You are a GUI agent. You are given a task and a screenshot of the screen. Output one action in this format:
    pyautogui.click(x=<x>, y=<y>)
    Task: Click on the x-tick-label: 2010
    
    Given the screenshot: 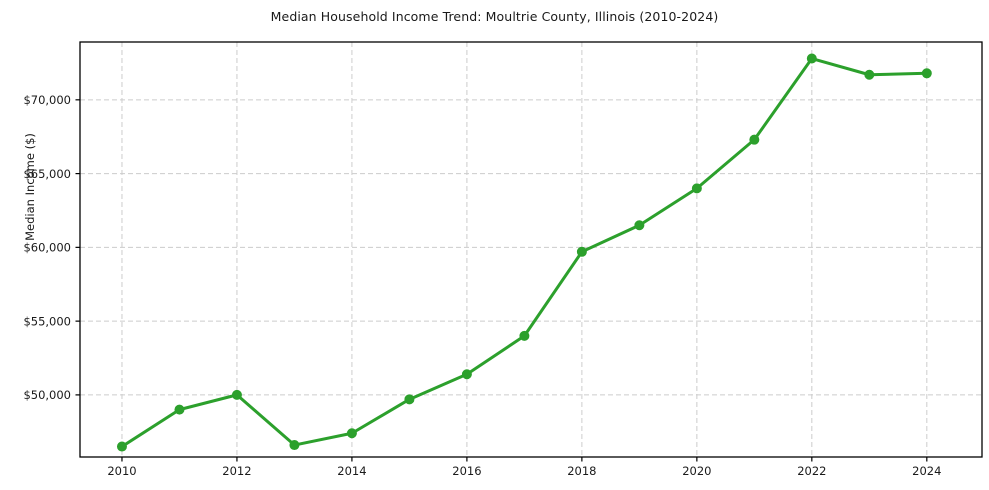 What is the action you would take?
    pyautogui.click(x=121, y=471)
    